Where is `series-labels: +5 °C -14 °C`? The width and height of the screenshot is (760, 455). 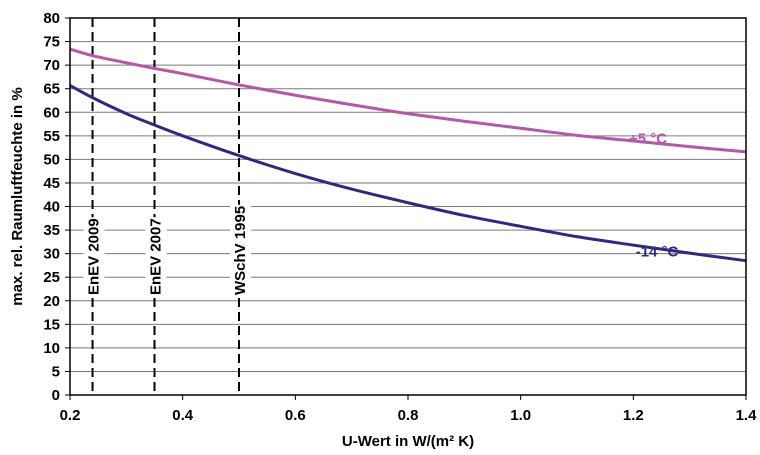 series-labels: +5 °C -14 °C is located at coordinates (654, 195).